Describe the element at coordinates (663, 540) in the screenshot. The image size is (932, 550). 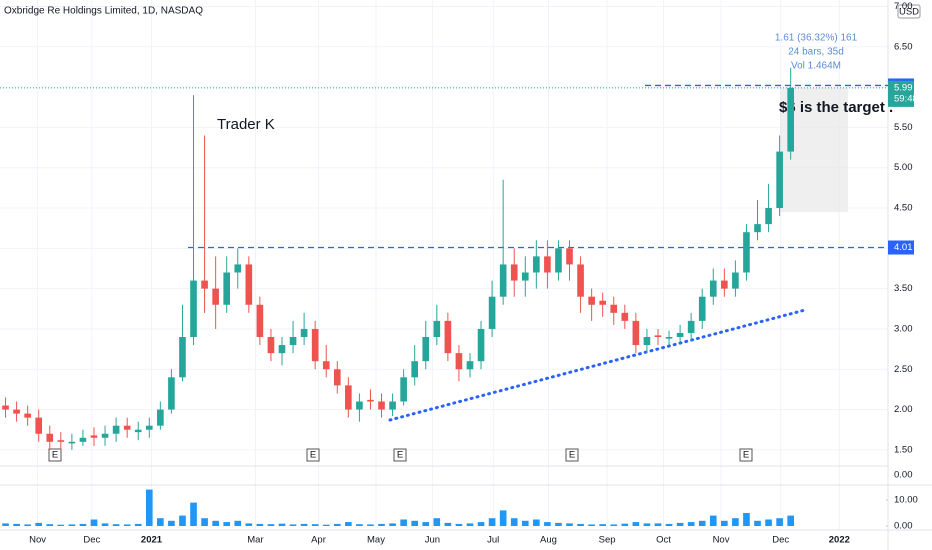
I see `x-tick-label: Oct` at that location.